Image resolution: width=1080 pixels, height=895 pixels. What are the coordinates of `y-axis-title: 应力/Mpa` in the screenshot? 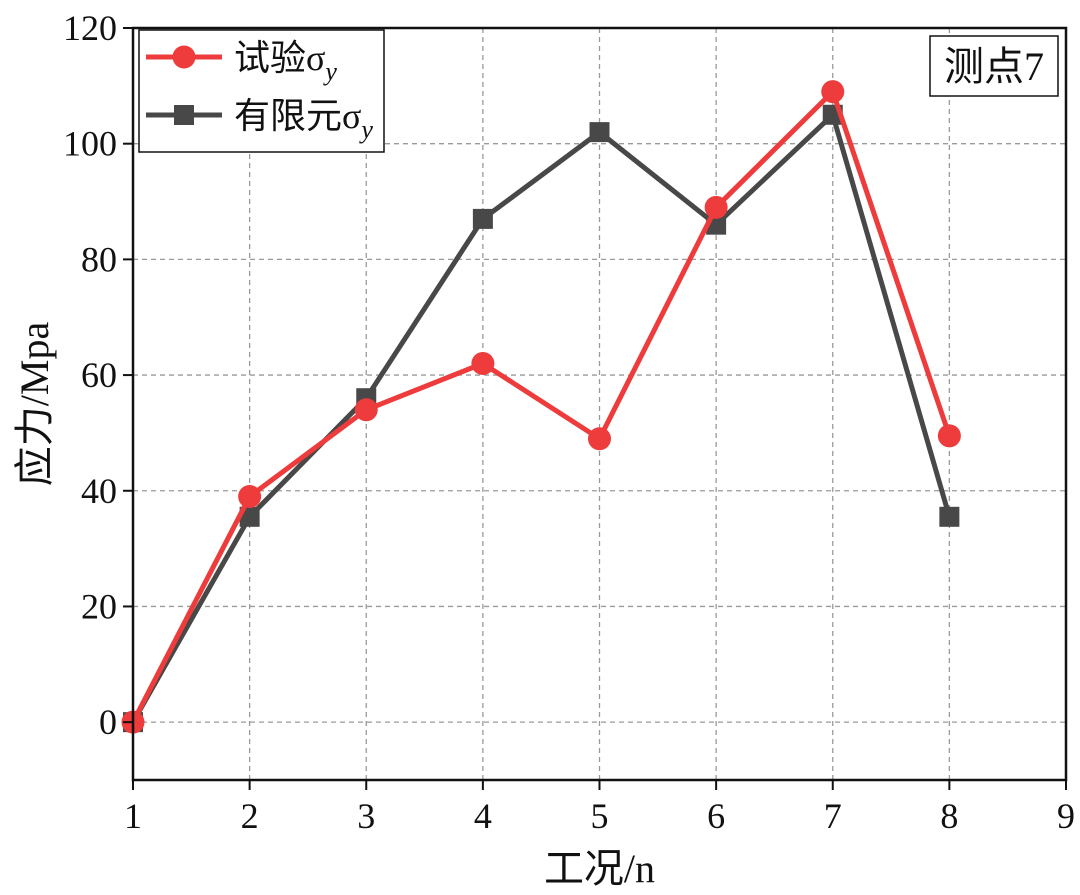 It's located at (34, 404).